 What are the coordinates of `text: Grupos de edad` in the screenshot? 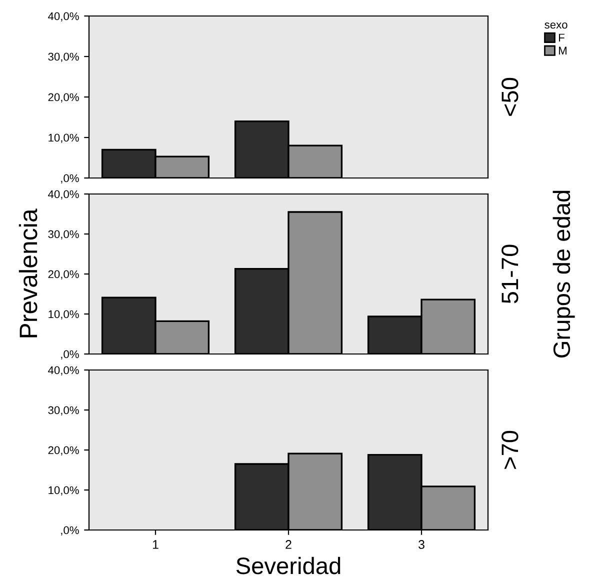 It's located at (563, 274).